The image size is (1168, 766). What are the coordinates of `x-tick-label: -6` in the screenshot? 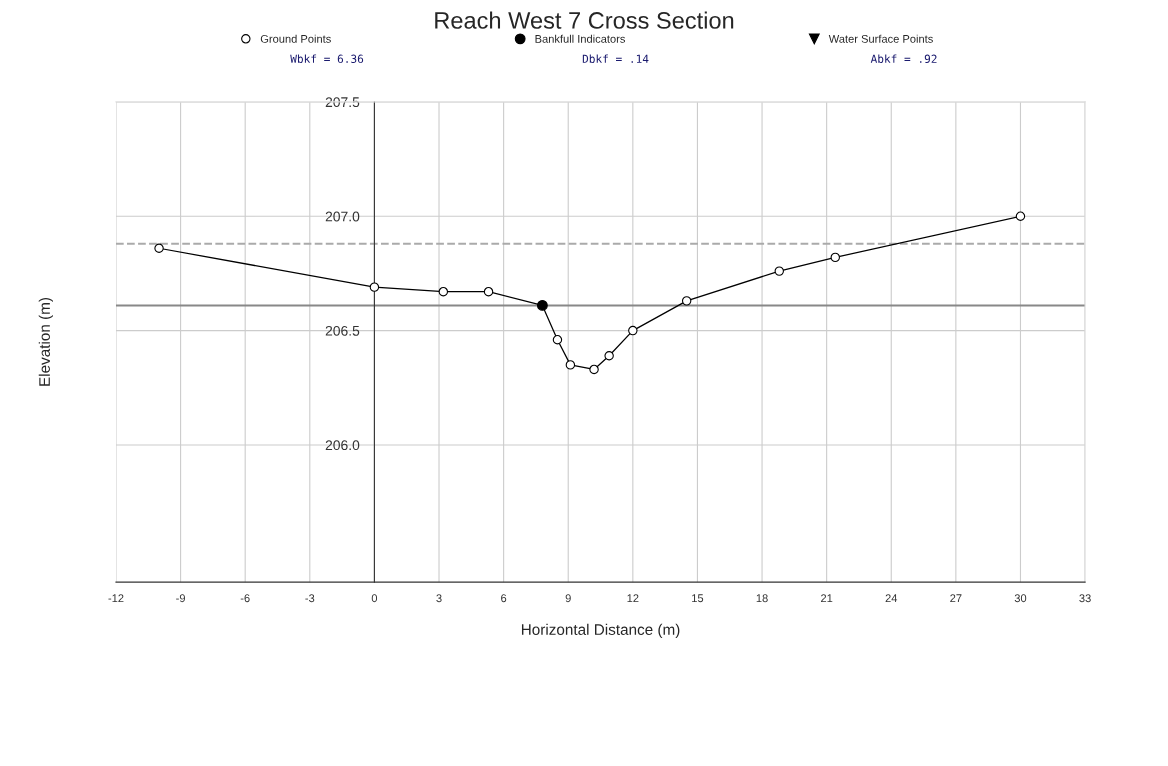 It's located at (245, 598).